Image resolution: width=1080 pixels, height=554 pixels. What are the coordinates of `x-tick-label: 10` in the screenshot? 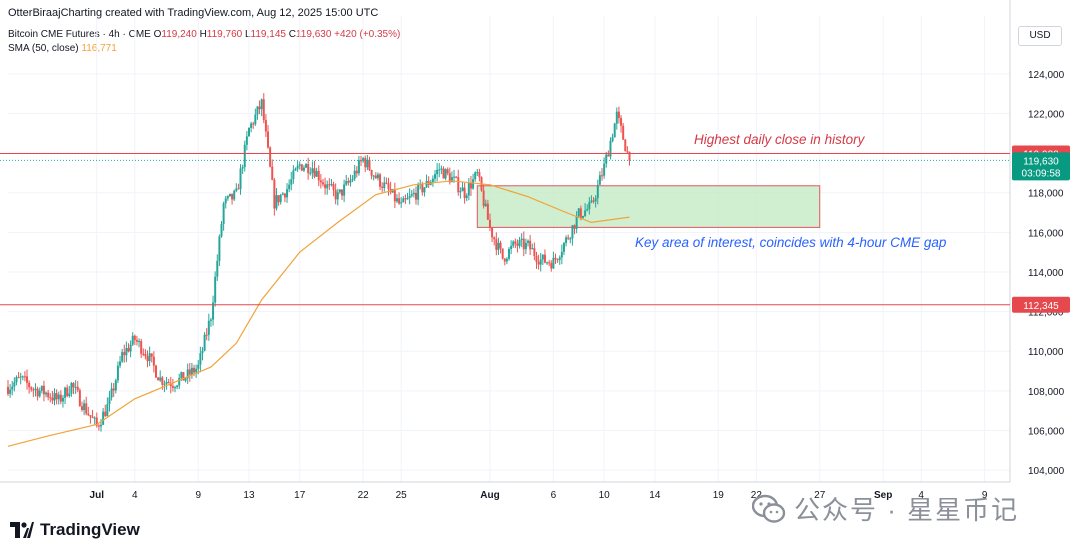 It's located at (605, 495).